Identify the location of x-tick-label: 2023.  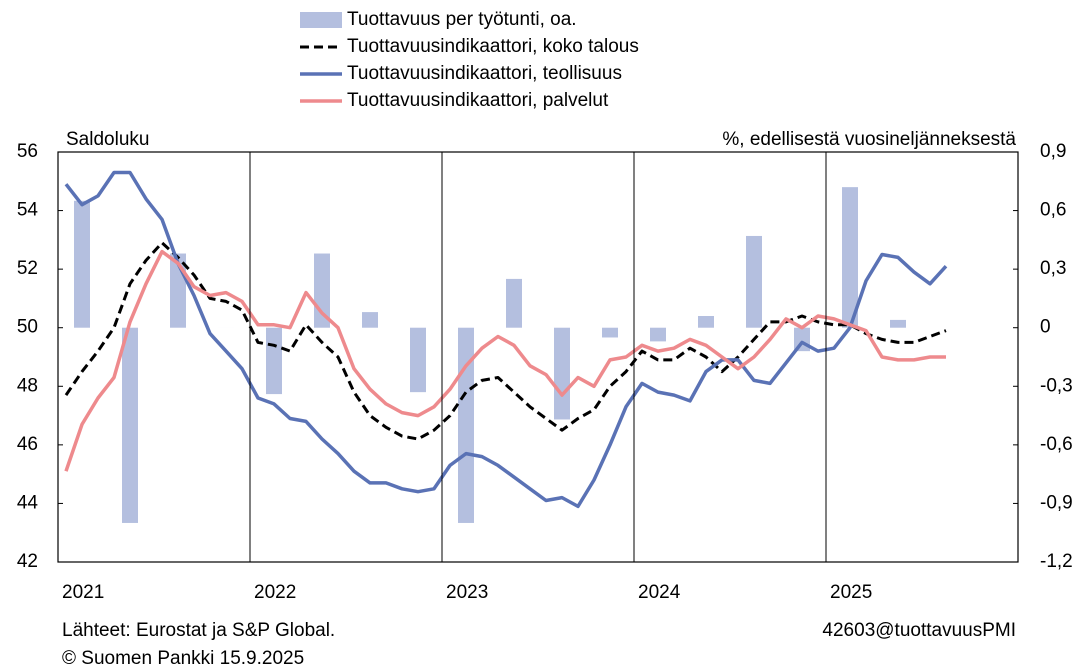
(467, 592).